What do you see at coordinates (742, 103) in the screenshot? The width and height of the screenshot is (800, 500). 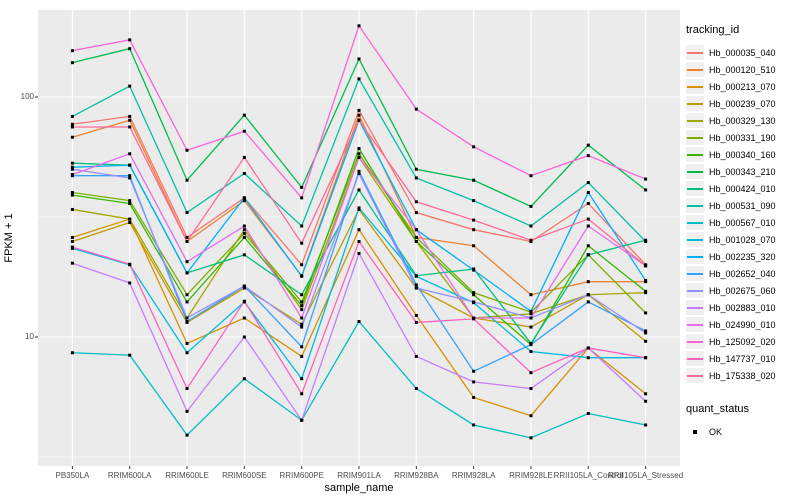 I see `legend-item-label: Hb_000239_070` at bounding box center [742, 103].